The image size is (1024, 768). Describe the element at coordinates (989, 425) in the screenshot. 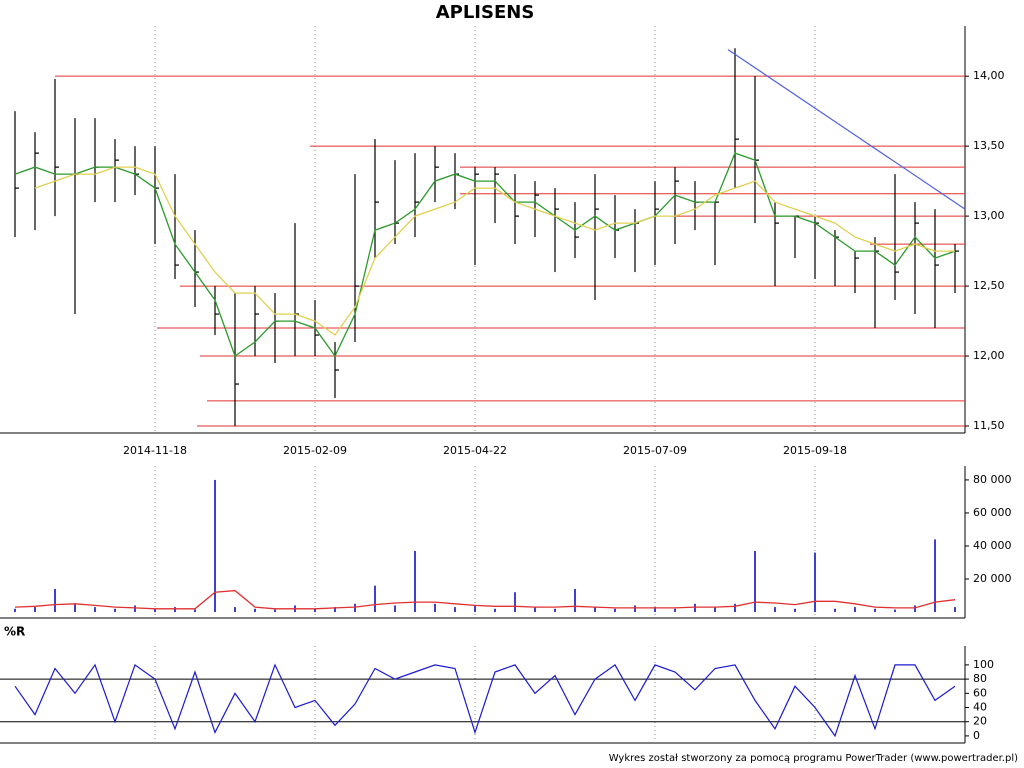

I see `y-tick-label: 11,50` at that location.